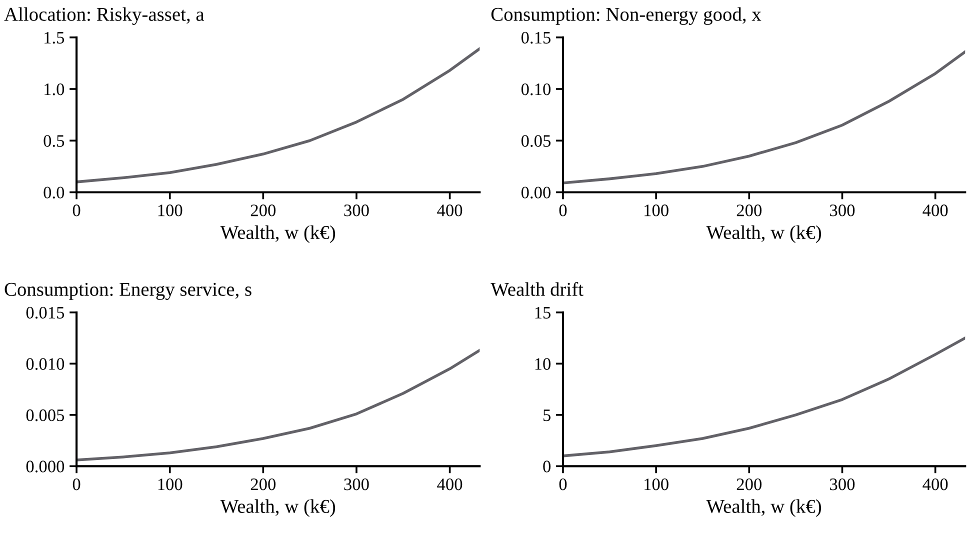 The image size is (969, 534). I want to click on y-tick-label: 0.10, so click(536, 89).